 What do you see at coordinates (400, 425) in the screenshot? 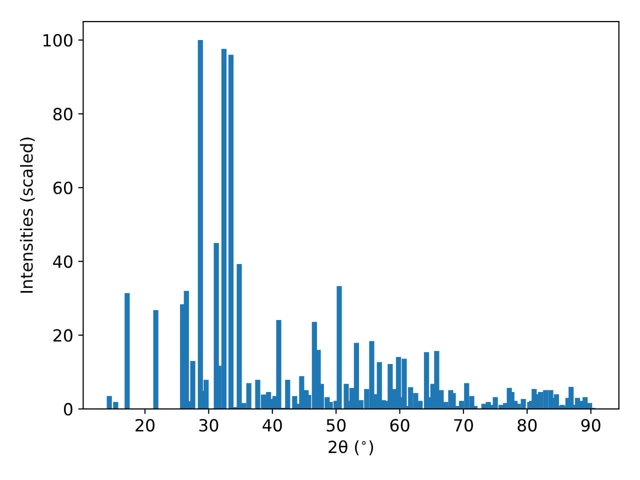
I see `x-tick-label: 60` at bounding box center [400, 425].